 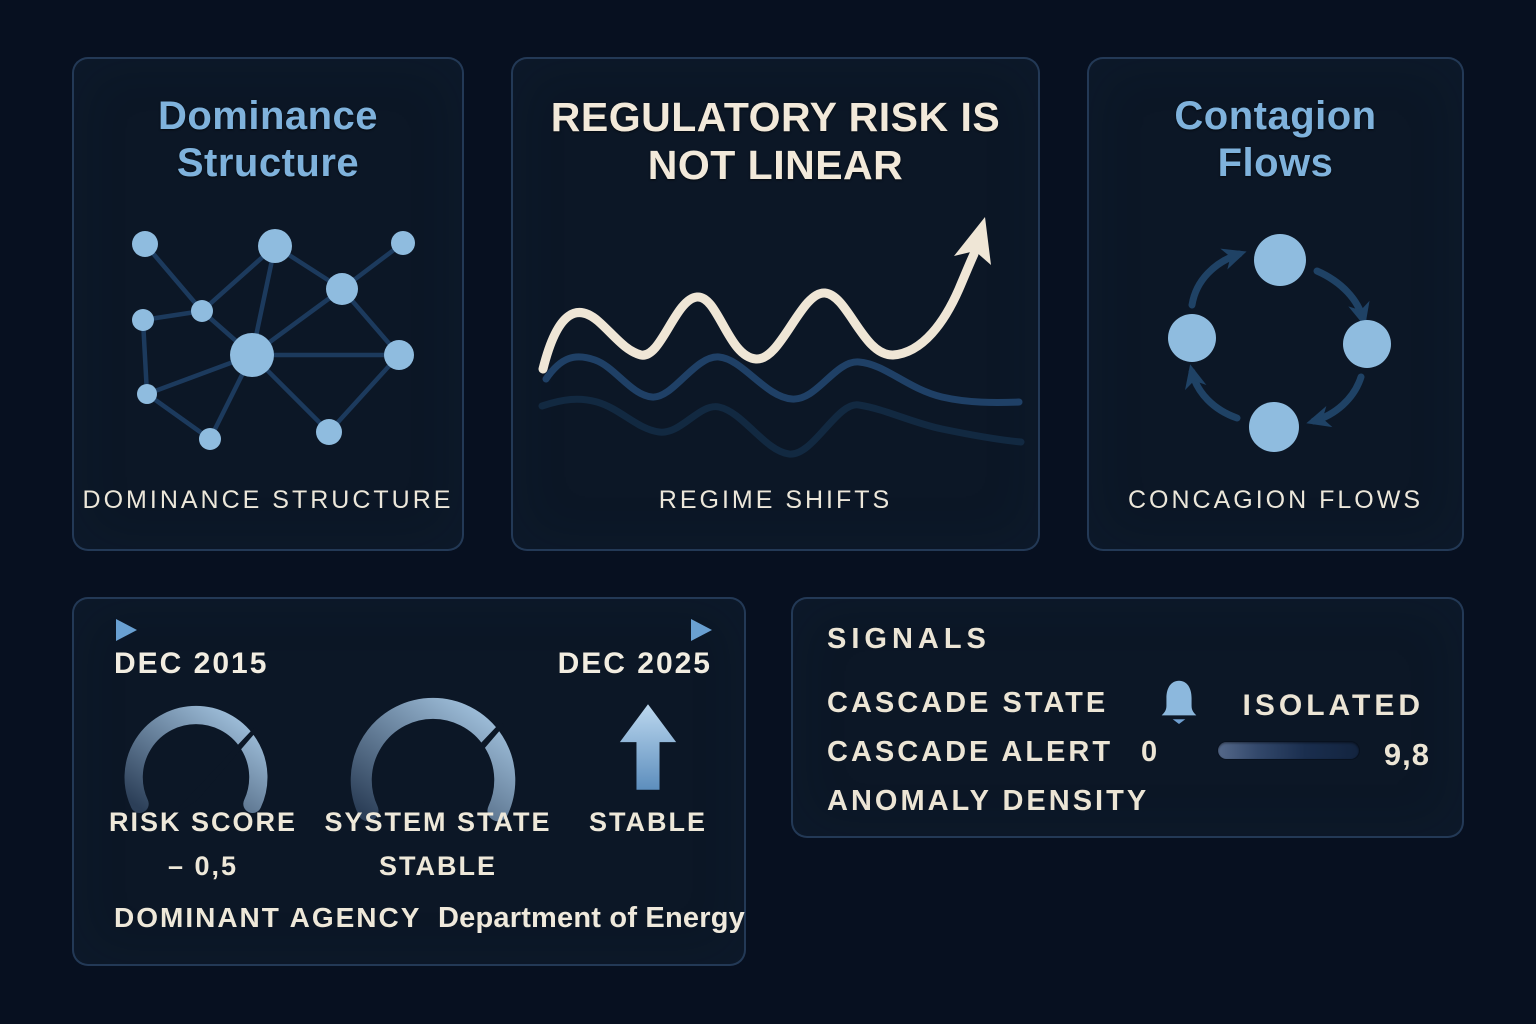 What do you see at coordinates (1275, 500) in the screenshot?
I see `contagion-caption: CONCAGION FLOWS` at bounding box center [1275, 500].